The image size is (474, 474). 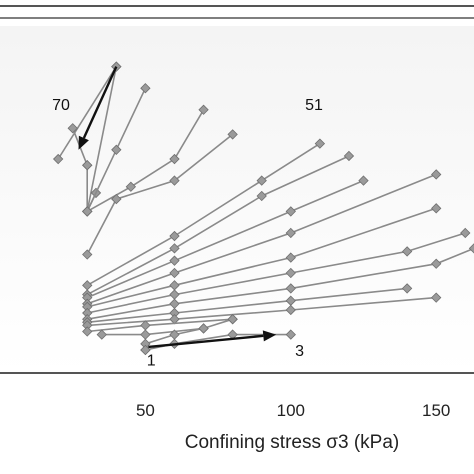 I want to click on x-tick-label: 50, so click(x=145, y=410).